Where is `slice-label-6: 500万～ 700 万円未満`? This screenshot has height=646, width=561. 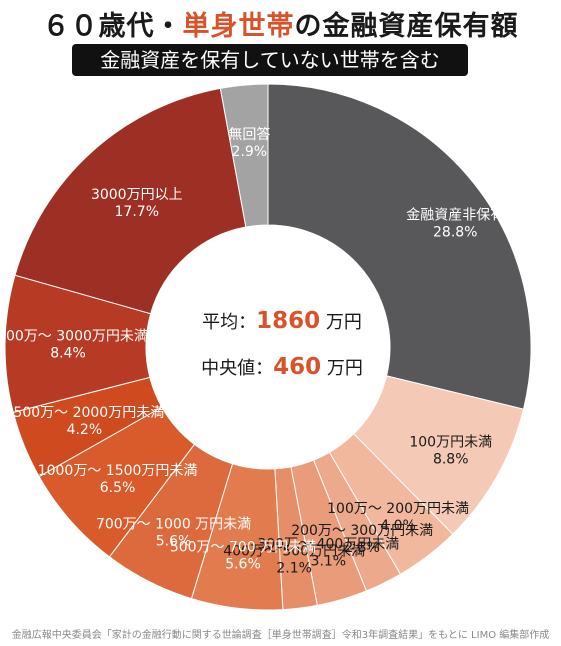
slice-label-6: 500万～ 700 万円未満 is located at coordinates (243, 548).